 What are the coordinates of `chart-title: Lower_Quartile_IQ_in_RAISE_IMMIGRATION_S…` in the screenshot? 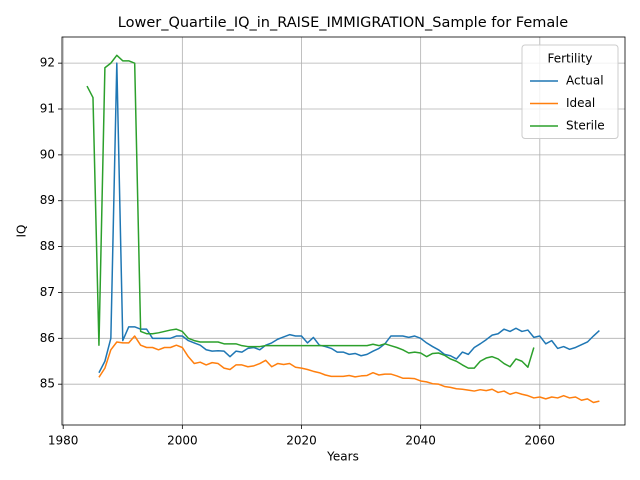 It's located at (343, 23).